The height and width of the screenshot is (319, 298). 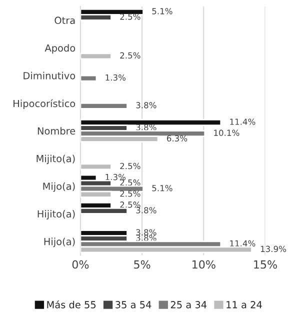 I want to click on legend-label: 25 a 34, so click(x=188, y=304).